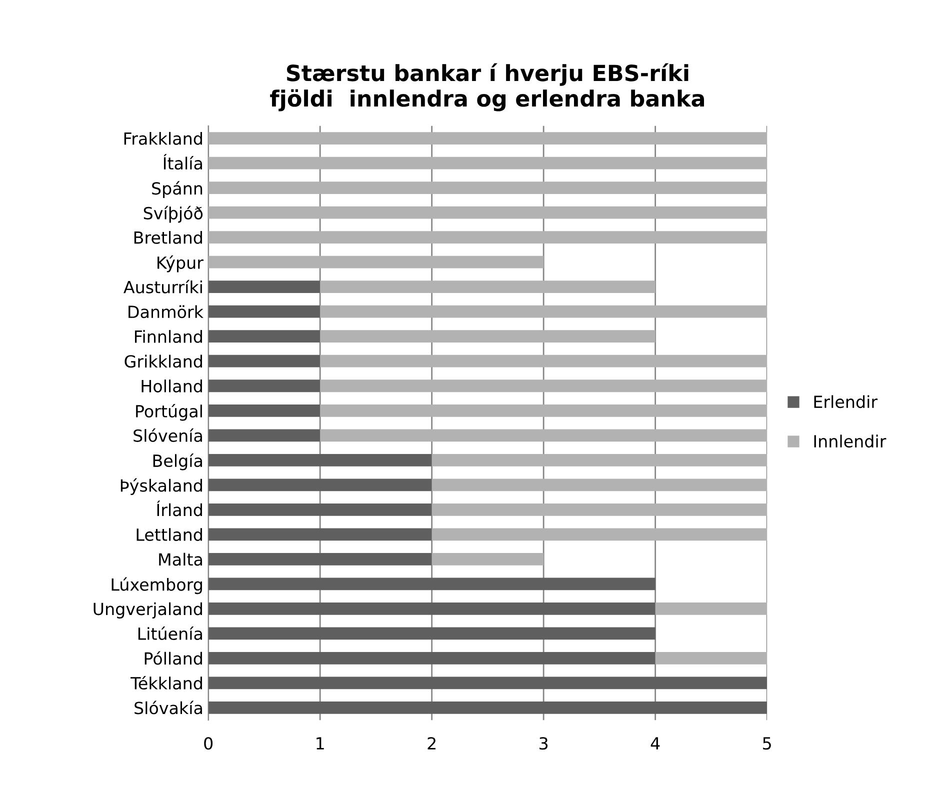  What do you see at coordinates (148, 610) in the screenshot?
I see `y-tick-label: Ungverjaland` at bounding box center [148, 610].